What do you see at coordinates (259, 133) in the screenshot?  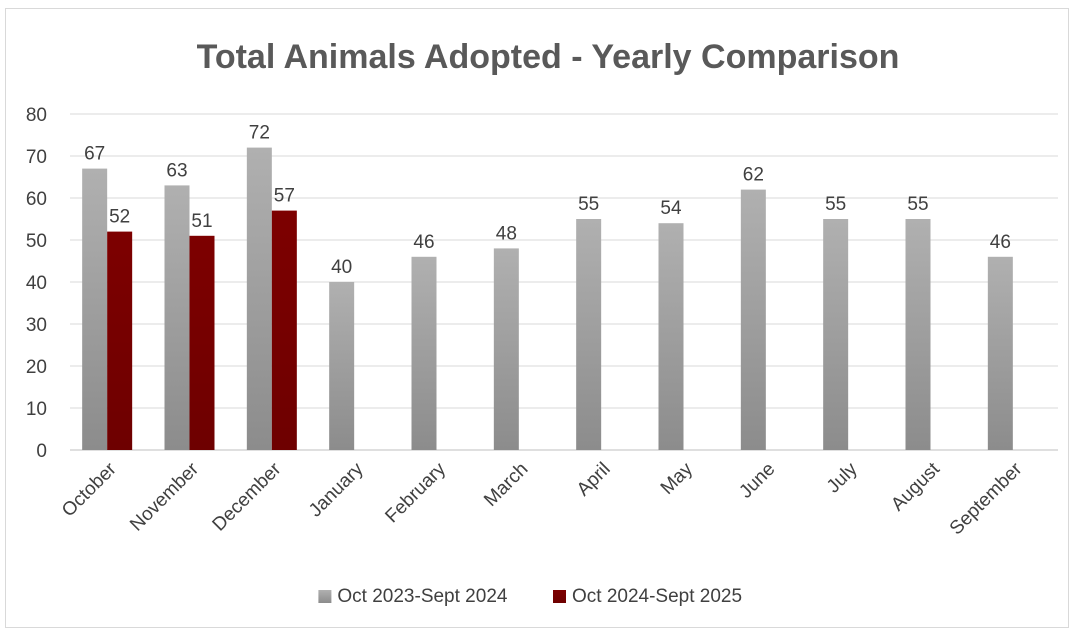 I see `data-label: 72` at bounding box center [259, 133].